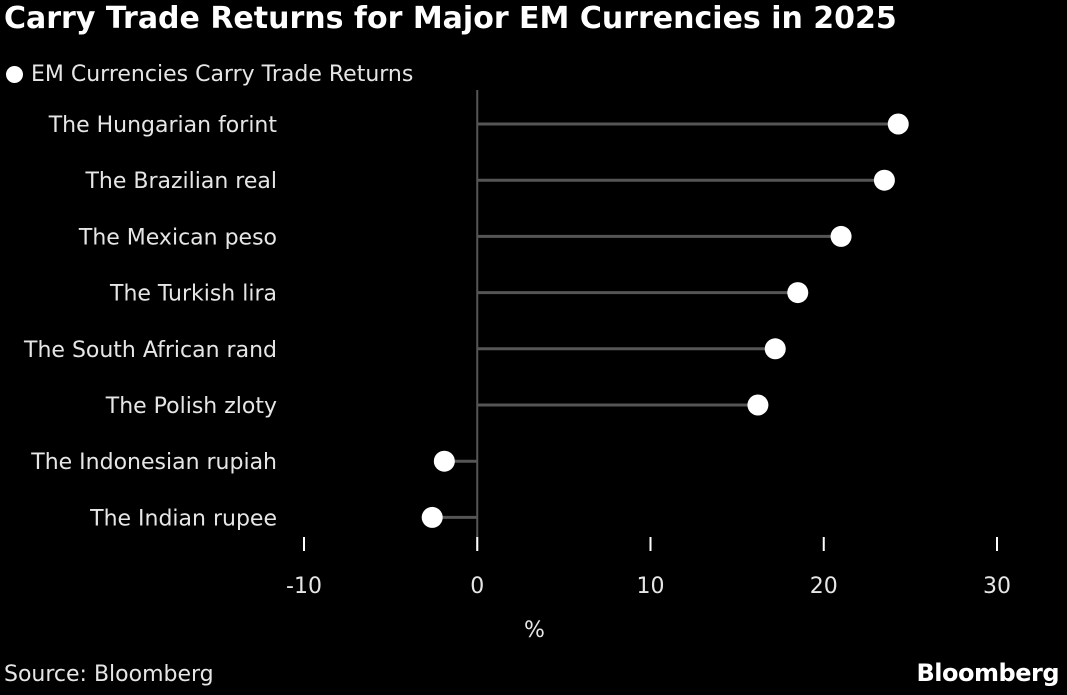 This screenshot has width=1067, height=695. I want to click on legend-marker-icon, so click(14, 74).